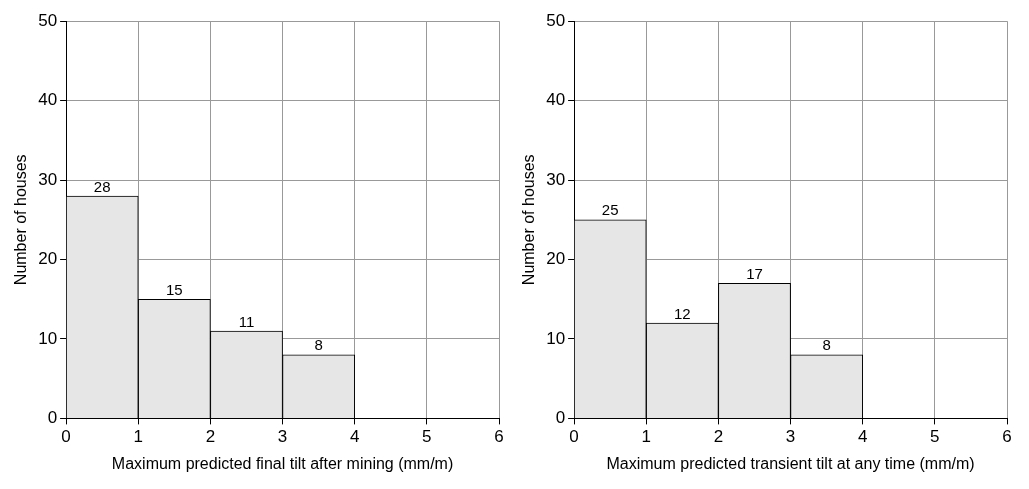 The height and width of the screenshot is (489, 1029). Describe the element at coordinates (282, 463) in the screenshot. I see `x-axis-title: Maximum predicted final tilt after mining (mm/m)` at that location.